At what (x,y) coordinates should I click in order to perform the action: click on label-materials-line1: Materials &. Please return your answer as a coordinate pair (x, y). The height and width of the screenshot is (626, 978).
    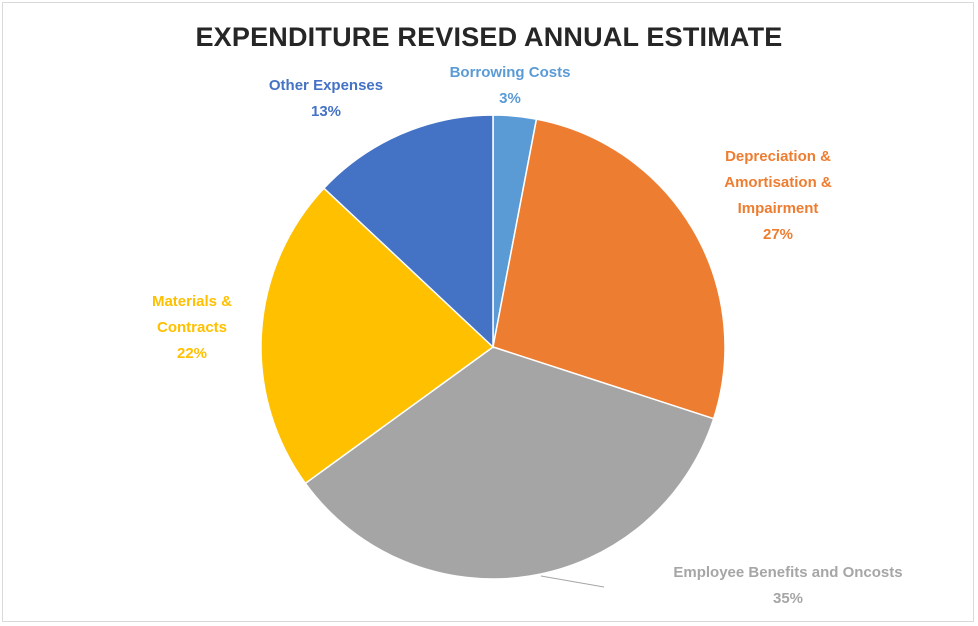
    Looking at the image, I should click on (192, 301).